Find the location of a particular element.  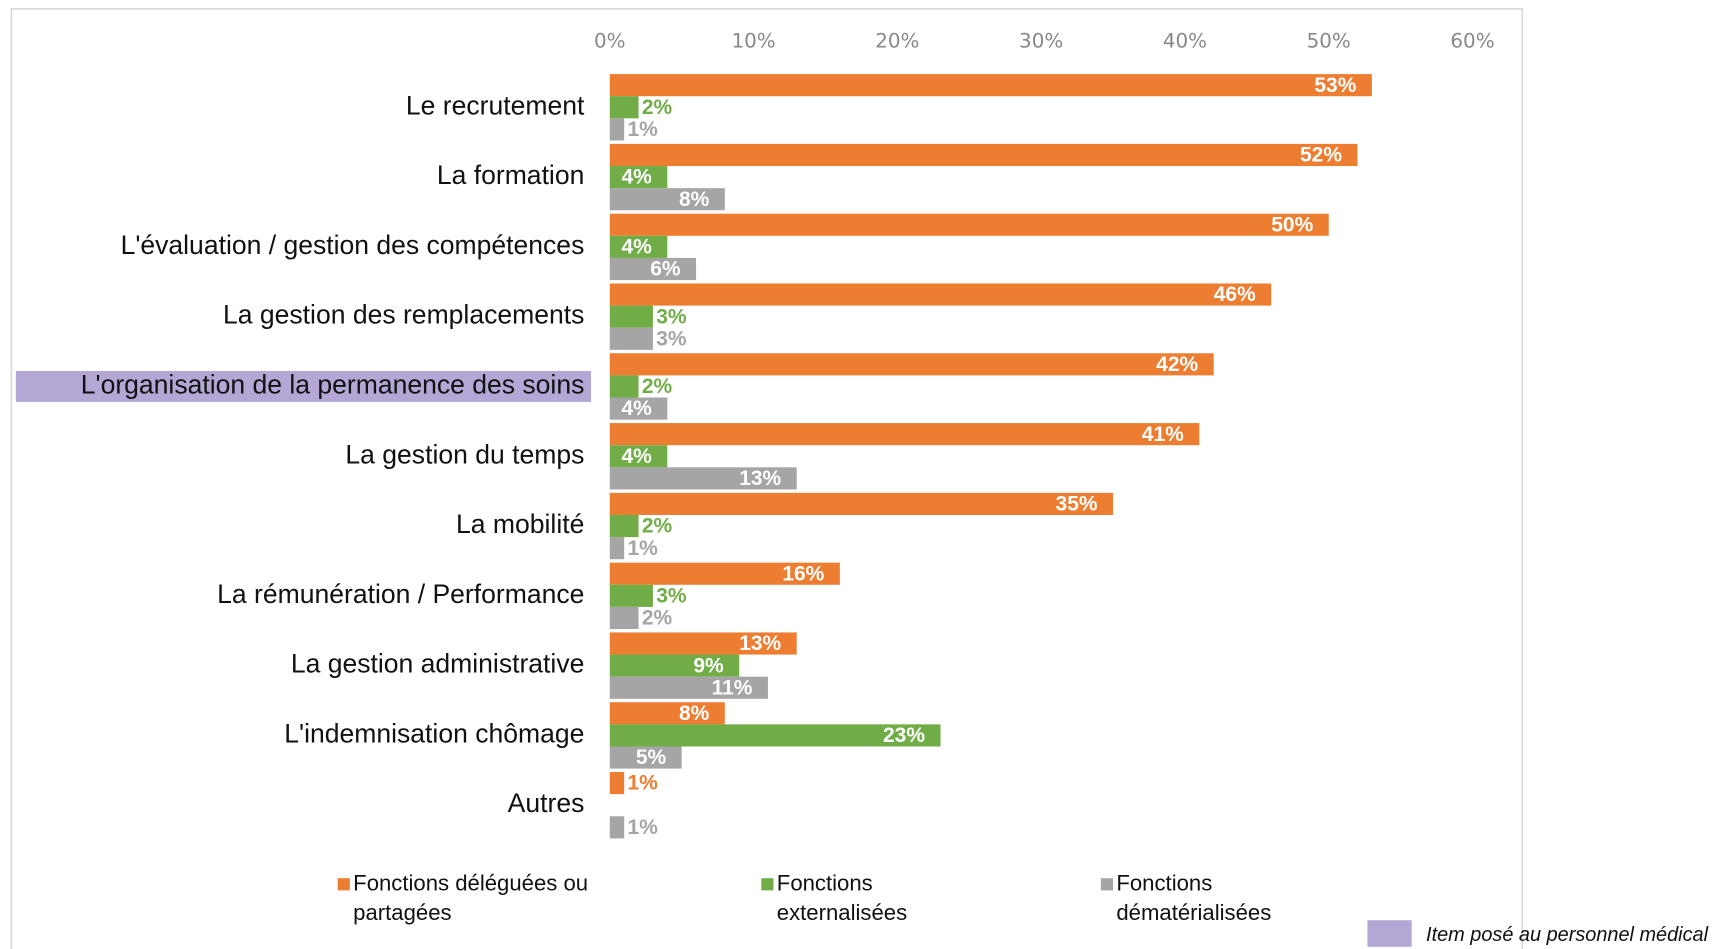

note-swatch is located at coordinates (1389, 933).